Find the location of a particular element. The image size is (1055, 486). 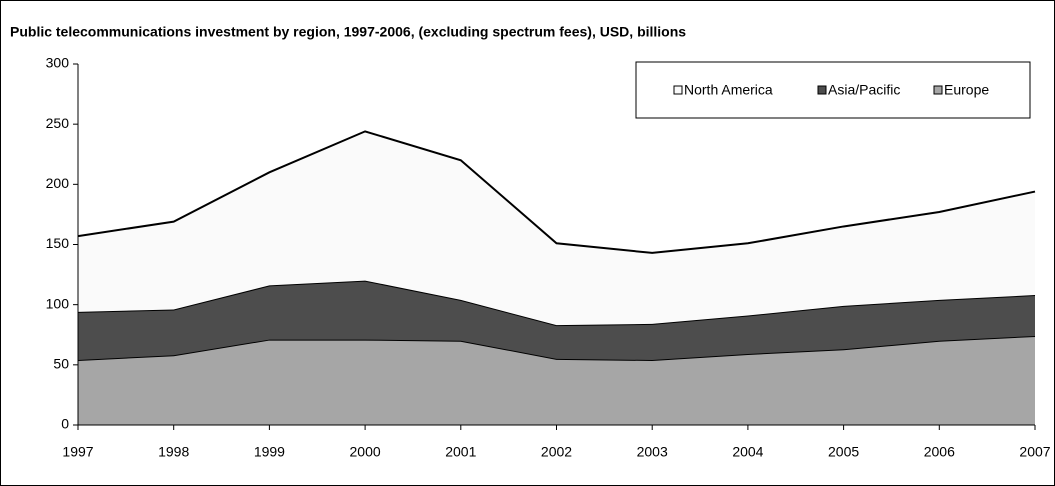

legend-label: North America is located at coordinates (728, 90).